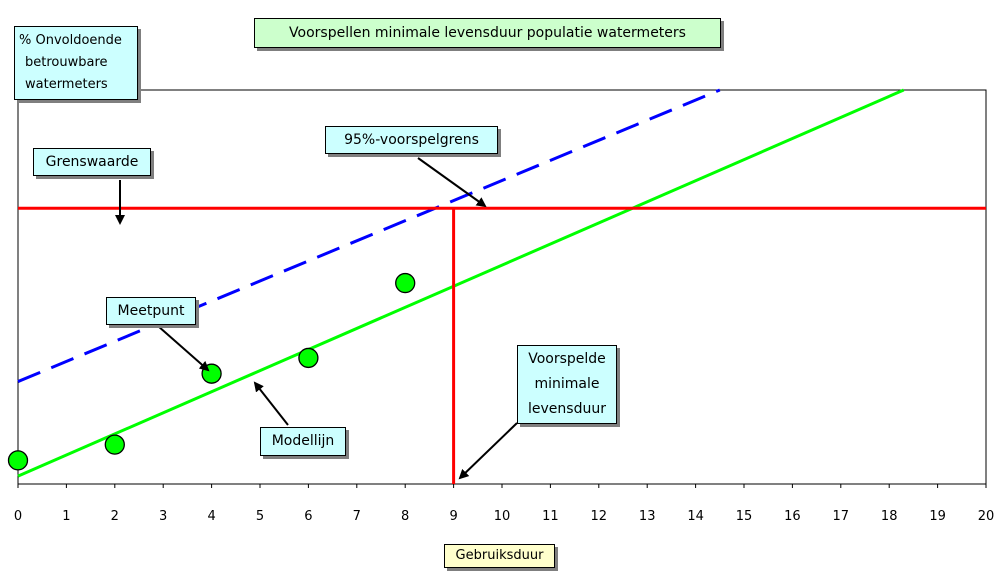  I want to click on x-tick-label-4: 4, so click(211, 516).